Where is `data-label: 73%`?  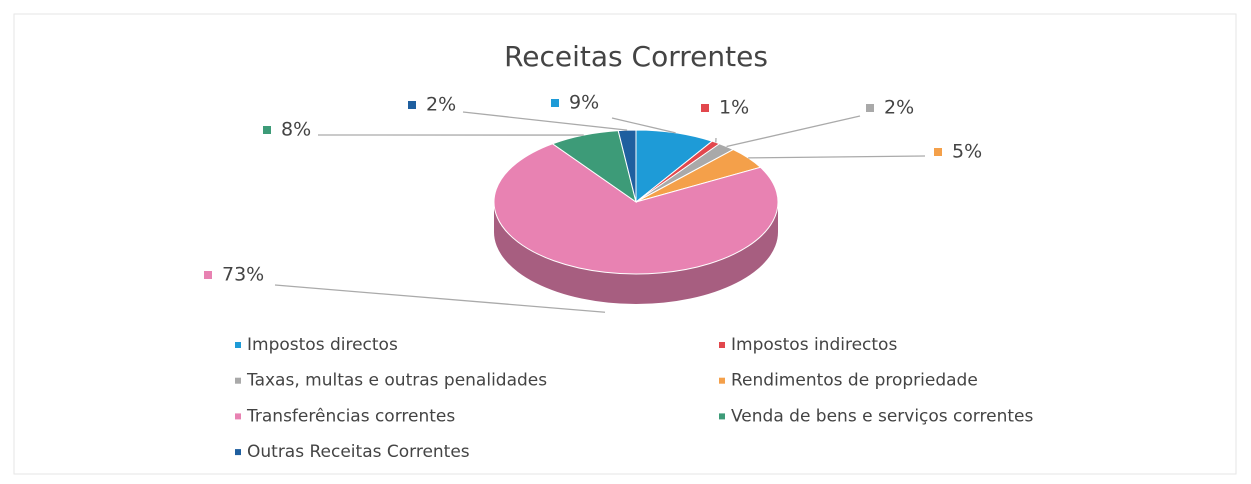
data-label: 73% is located at coordinates (243, 275).